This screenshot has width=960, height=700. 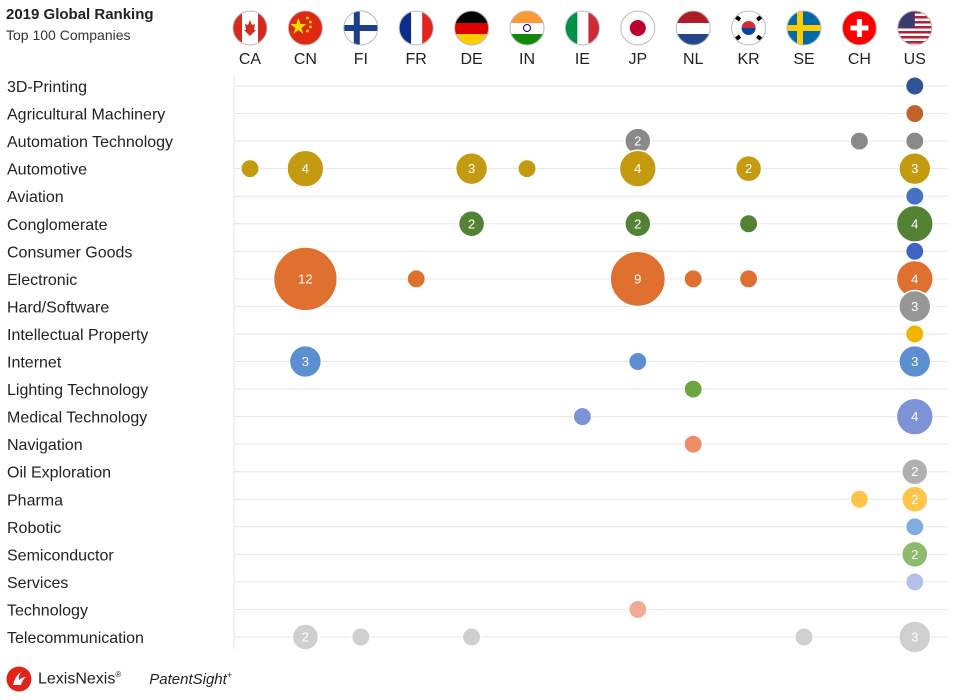 What do you see at coordinates (90, 142) in the screenshot?
I see `category-label: Automation Technology` at bounding box center [90, 142].